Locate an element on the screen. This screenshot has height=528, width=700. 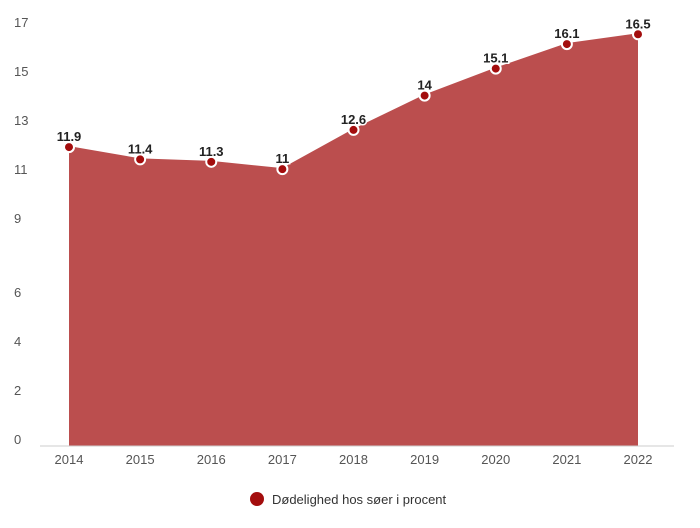
data-label: 12.6 is located at coordinates (353, 119).